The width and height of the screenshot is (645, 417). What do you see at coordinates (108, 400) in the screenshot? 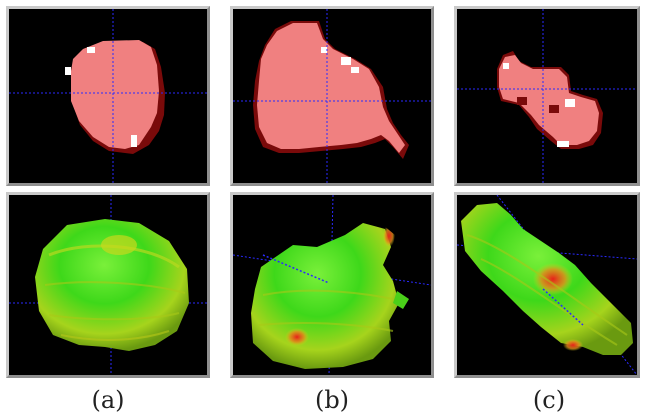
I see `caption-a: (a)` at bounding box center [108, 400].